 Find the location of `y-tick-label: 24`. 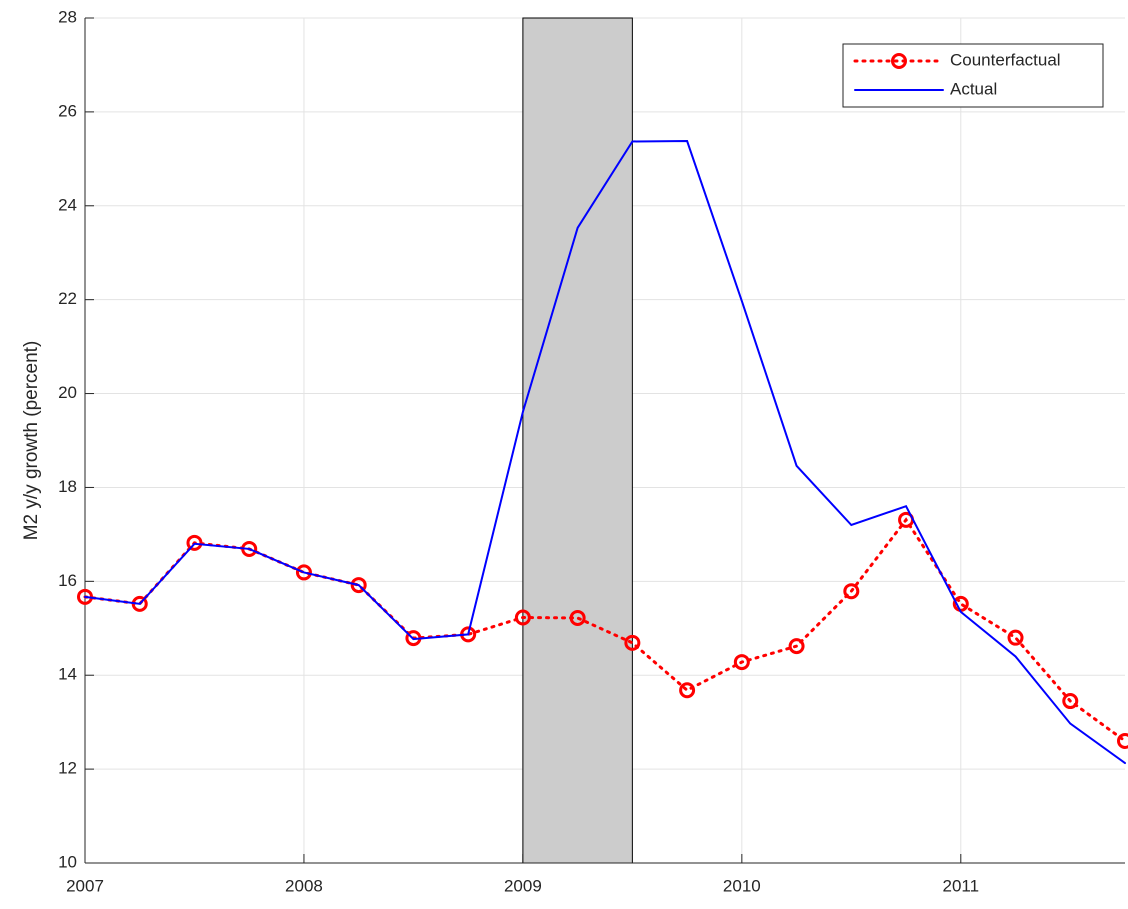

y-tick-label: 24 is located at coordinates (67, 204).